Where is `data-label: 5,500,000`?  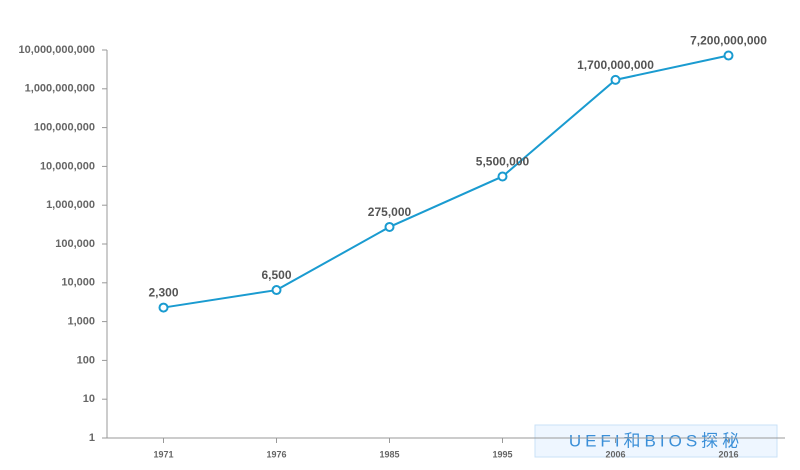
data-label: 5,500,000 is located at coordinates (503, 162).